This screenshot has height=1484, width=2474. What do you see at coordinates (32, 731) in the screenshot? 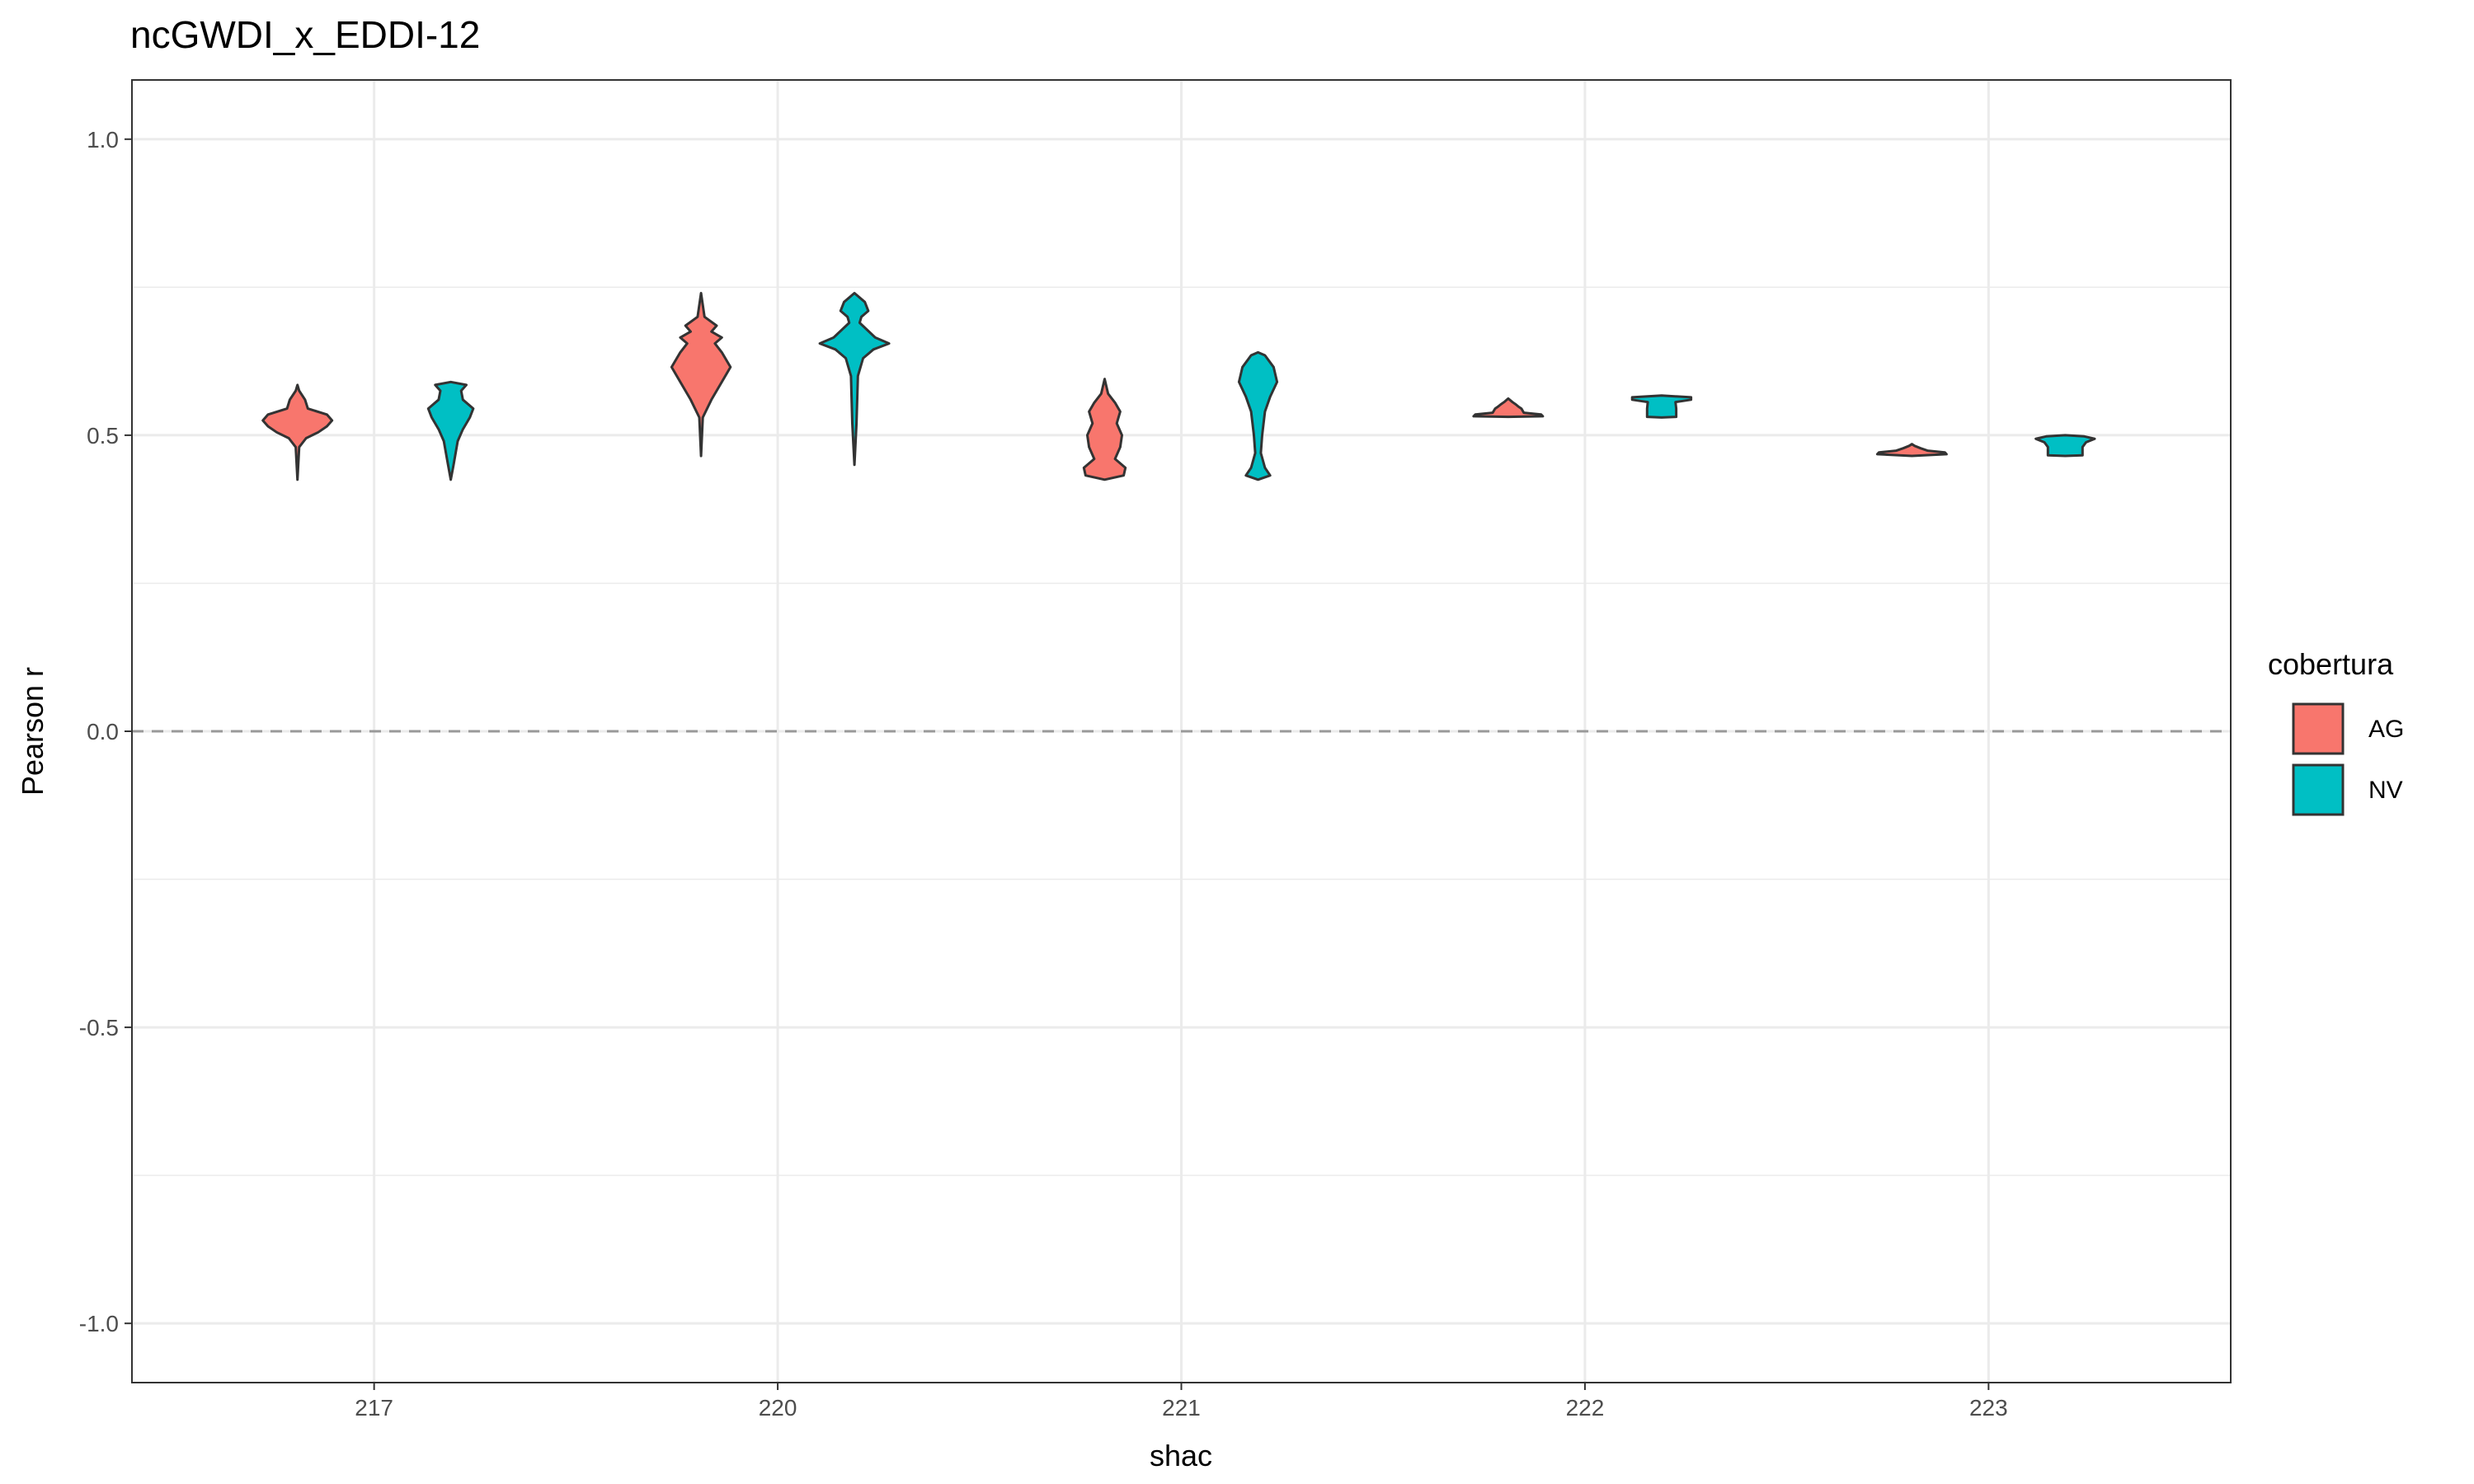
I see `y-axis-label: Pearson r` at bounding box center [32, 731].